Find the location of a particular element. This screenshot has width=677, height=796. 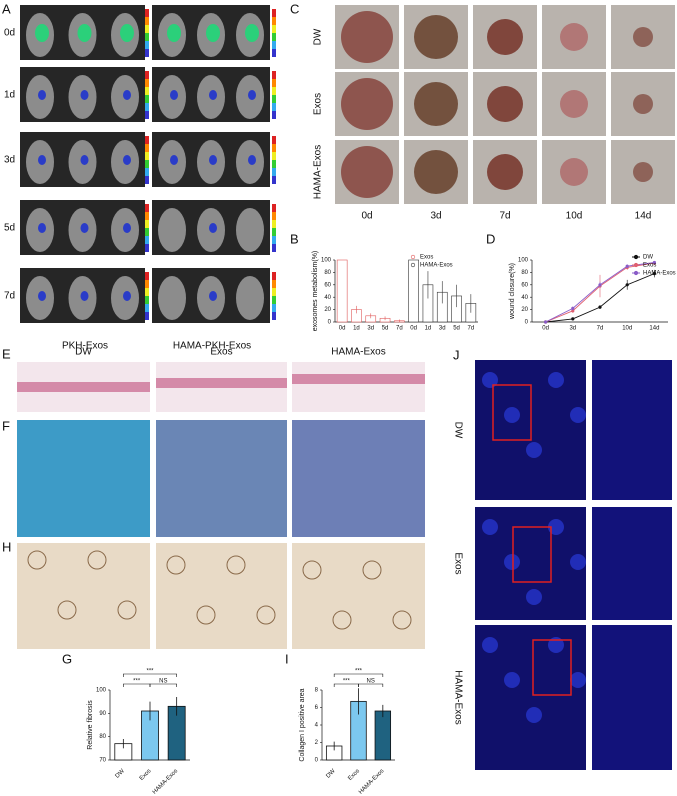

x-tick-label: HAMA-Exos is located at coordinates (371, 781).